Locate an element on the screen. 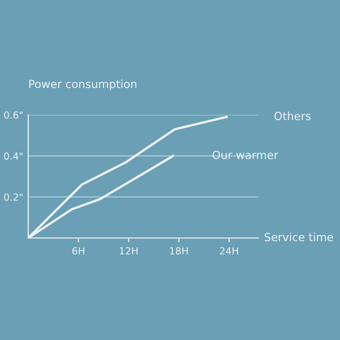  y-axis-title: Power consumption is located at coordinates (82, 85).